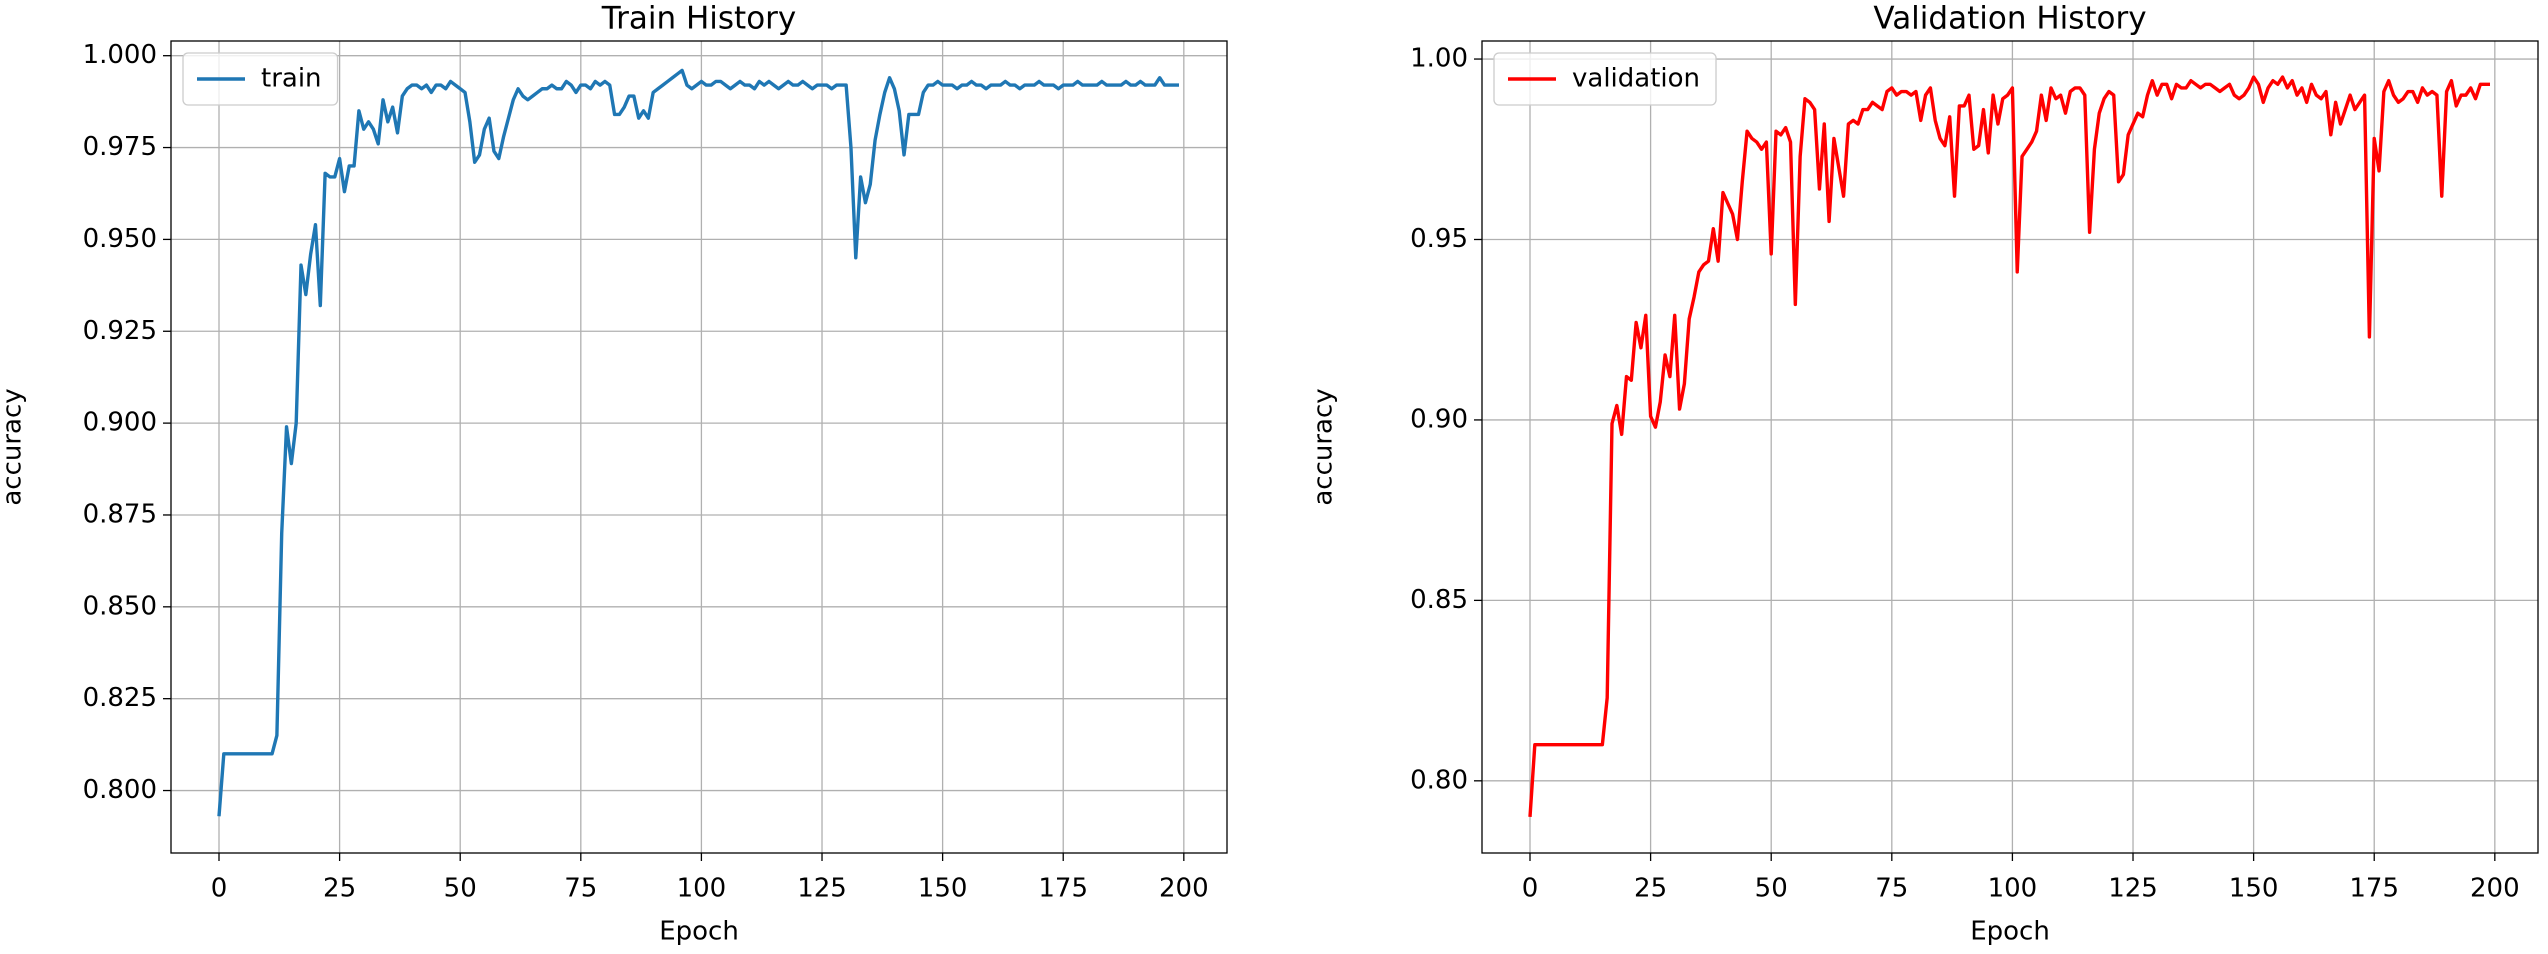  I want to click on y-tick-label: 0.825, so click(120, 698).